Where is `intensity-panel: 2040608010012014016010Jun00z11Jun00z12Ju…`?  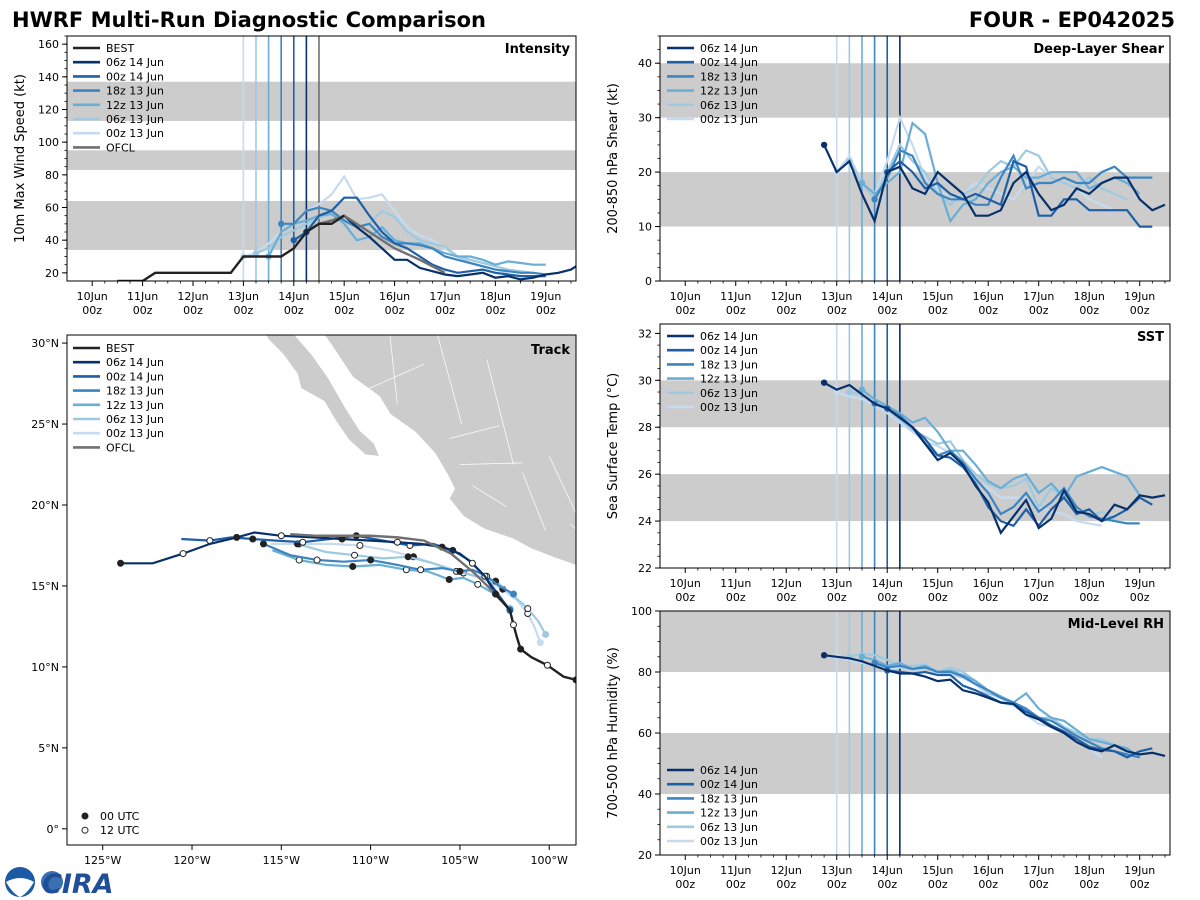
intensity-panel: 2040608010012014016010Jun00z11Jun00z12Ju… is located at coordinates (295, 176).